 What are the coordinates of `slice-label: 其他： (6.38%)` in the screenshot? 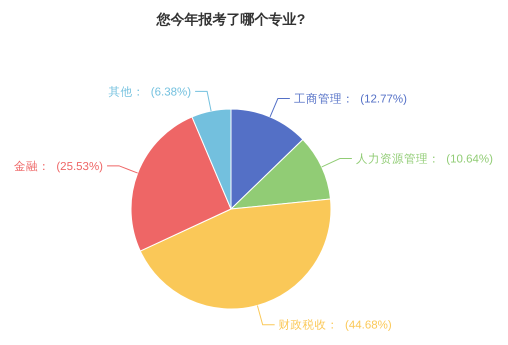 It's located at (150, 91).